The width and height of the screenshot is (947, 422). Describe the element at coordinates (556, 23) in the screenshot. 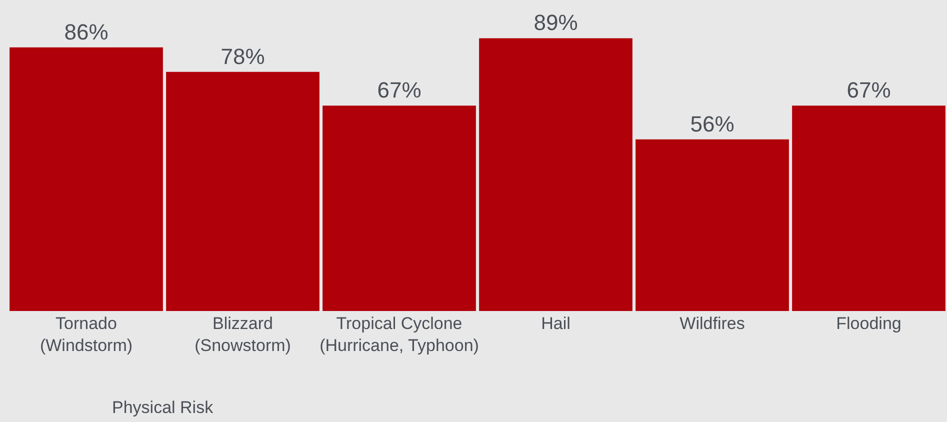

I see `data-label: 89%` at that location.